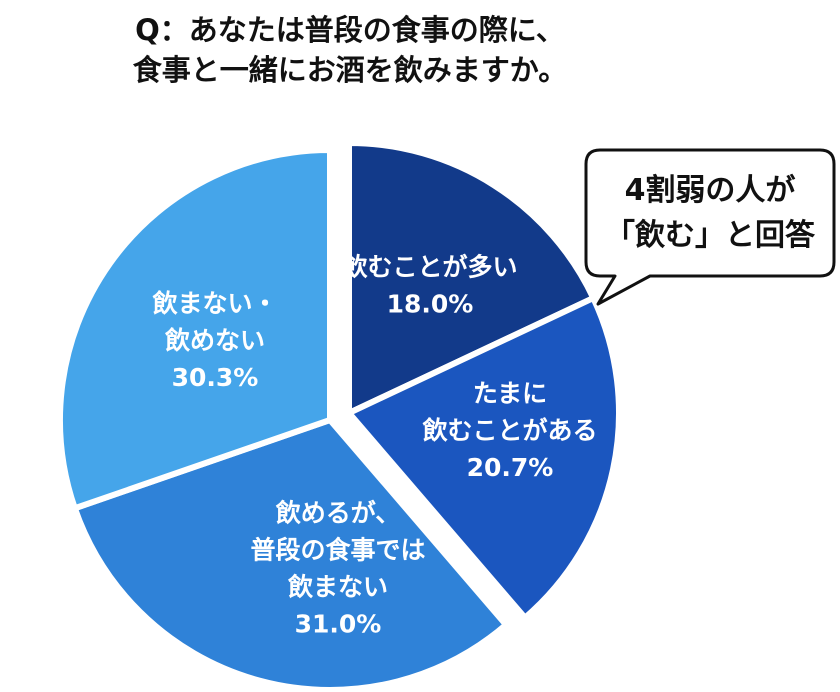  What do you see at coordinates (337, 569) in the screenshot?
I see `slice-label-3: 飲めるが、普段の食事では飲まない 31.0%` at bounding box center [337, 569].